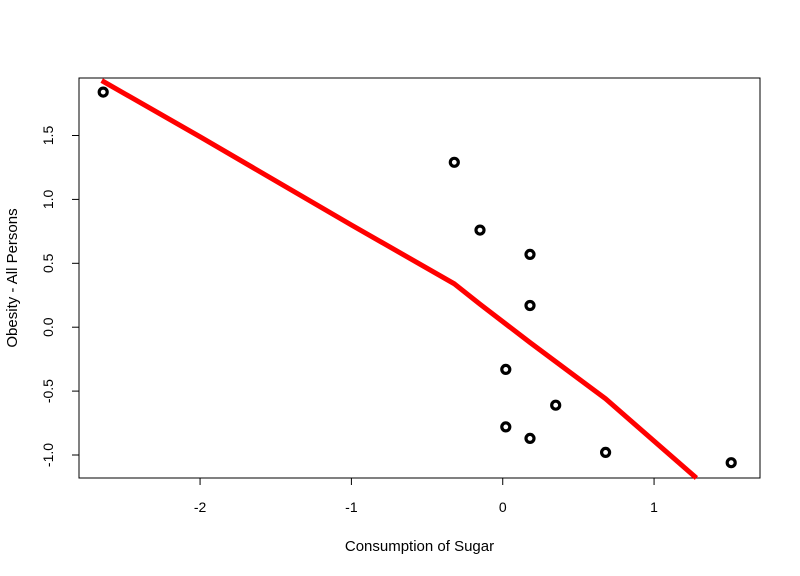 The image size is (800, 576). I want to click on y-axis: -1.0 -0.5 0.0 0.5 1.0 1.5, so click(60, 296).